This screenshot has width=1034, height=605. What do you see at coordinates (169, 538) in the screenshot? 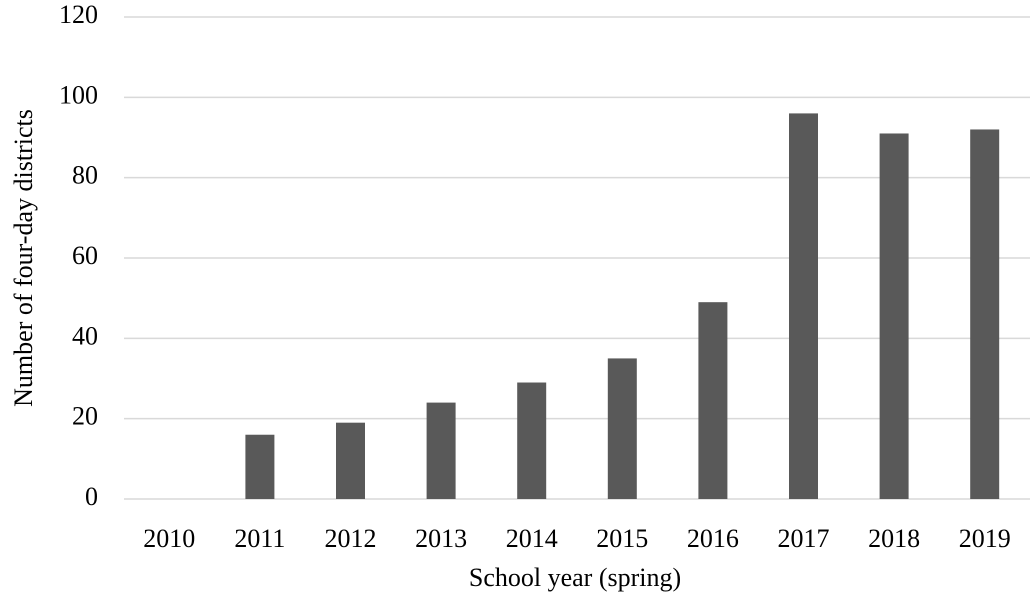
I see `x-tick-label: 2010` at bounding box center [169, 538].